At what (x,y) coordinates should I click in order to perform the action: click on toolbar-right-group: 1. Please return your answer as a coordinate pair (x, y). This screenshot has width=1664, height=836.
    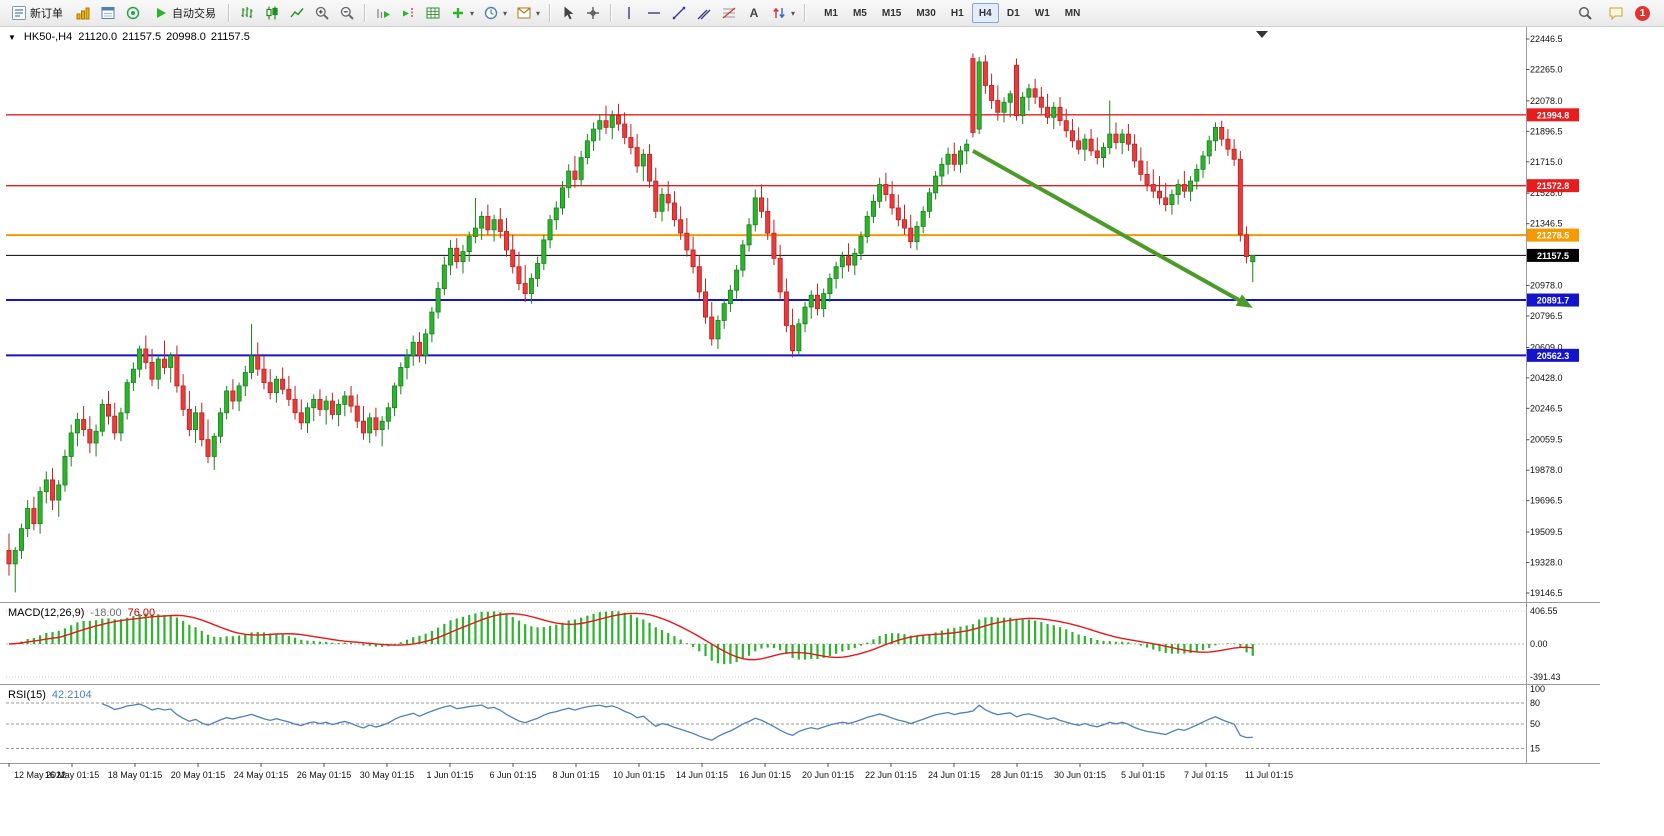
    Looking at the image, I should click on (1616, 13).